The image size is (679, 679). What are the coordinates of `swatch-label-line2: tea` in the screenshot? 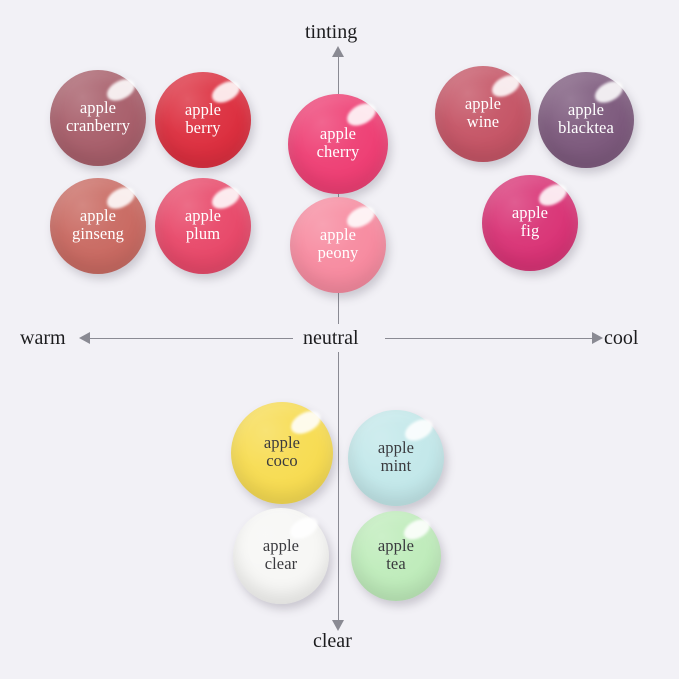 It's located at (396, 563).